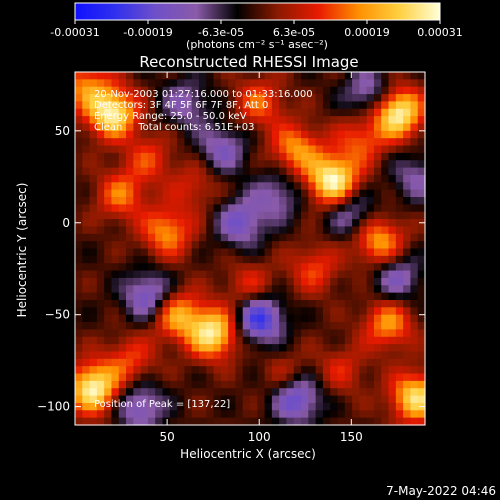 This screenshot has height=500, width=500. I want to click on colorbar-strip, so click(257, 11).